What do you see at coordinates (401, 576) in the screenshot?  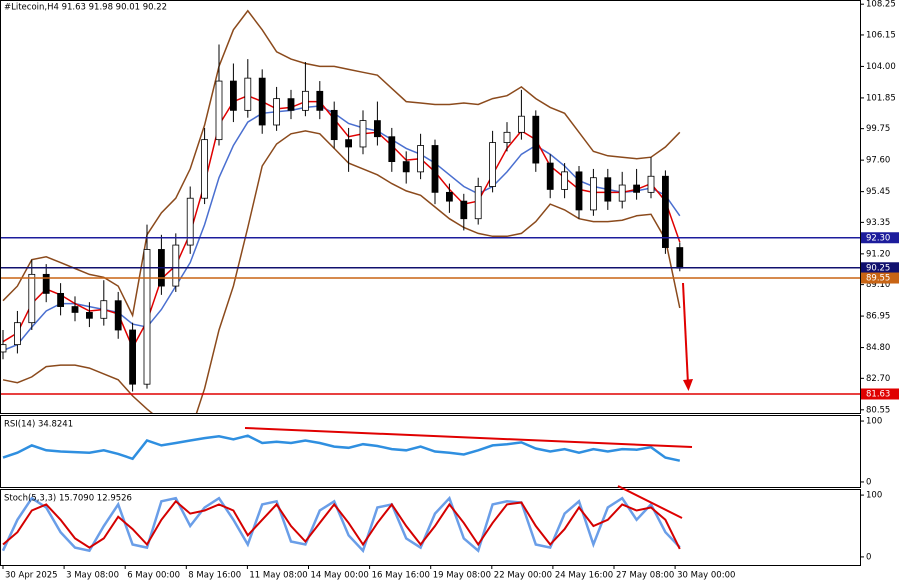 I see `x-tick-label: 16 May 16:00` at bounding box center [401, 576].